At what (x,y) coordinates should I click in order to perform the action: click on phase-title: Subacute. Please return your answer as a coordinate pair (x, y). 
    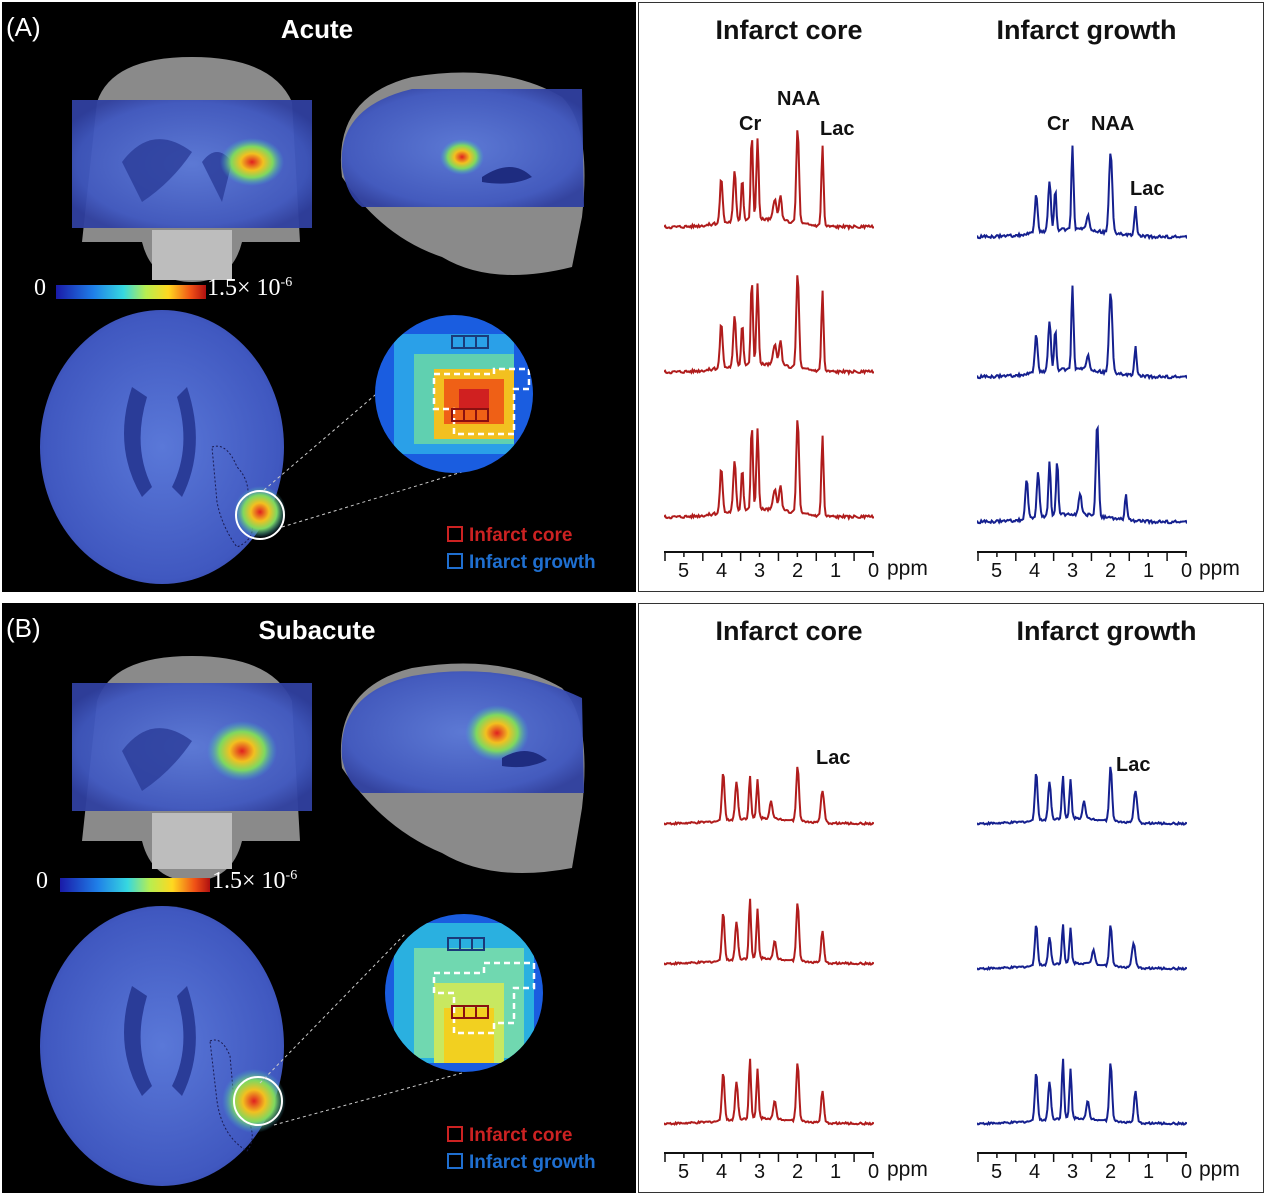
    Looking at the image, I should click on (317, 630).